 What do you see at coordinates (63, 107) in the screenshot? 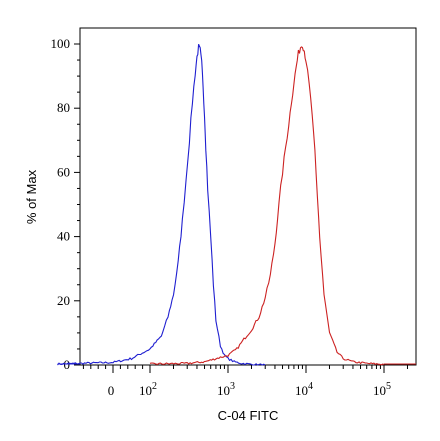
I see `y-tick-label: 80` at bounding box center [63, 107].